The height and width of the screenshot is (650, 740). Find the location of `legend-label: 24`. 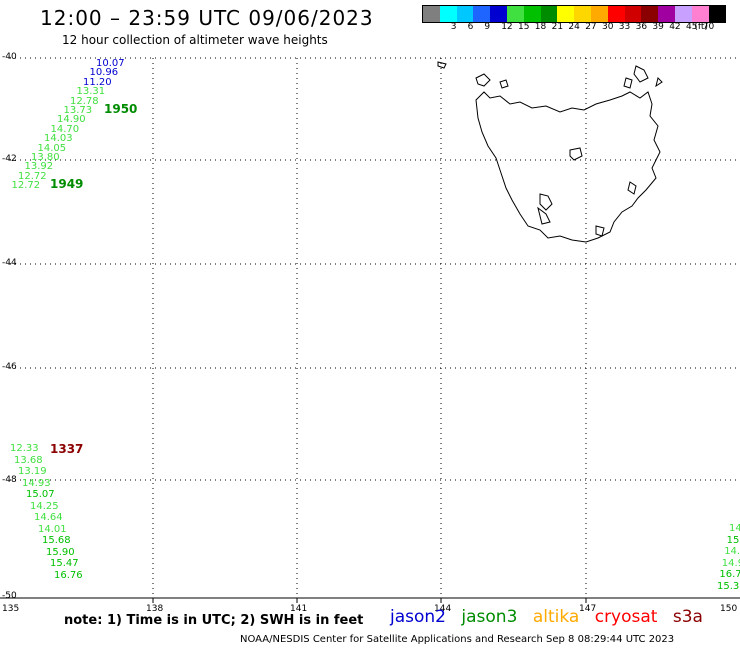

legend-label: 24 is located at coordinates (574, 27).